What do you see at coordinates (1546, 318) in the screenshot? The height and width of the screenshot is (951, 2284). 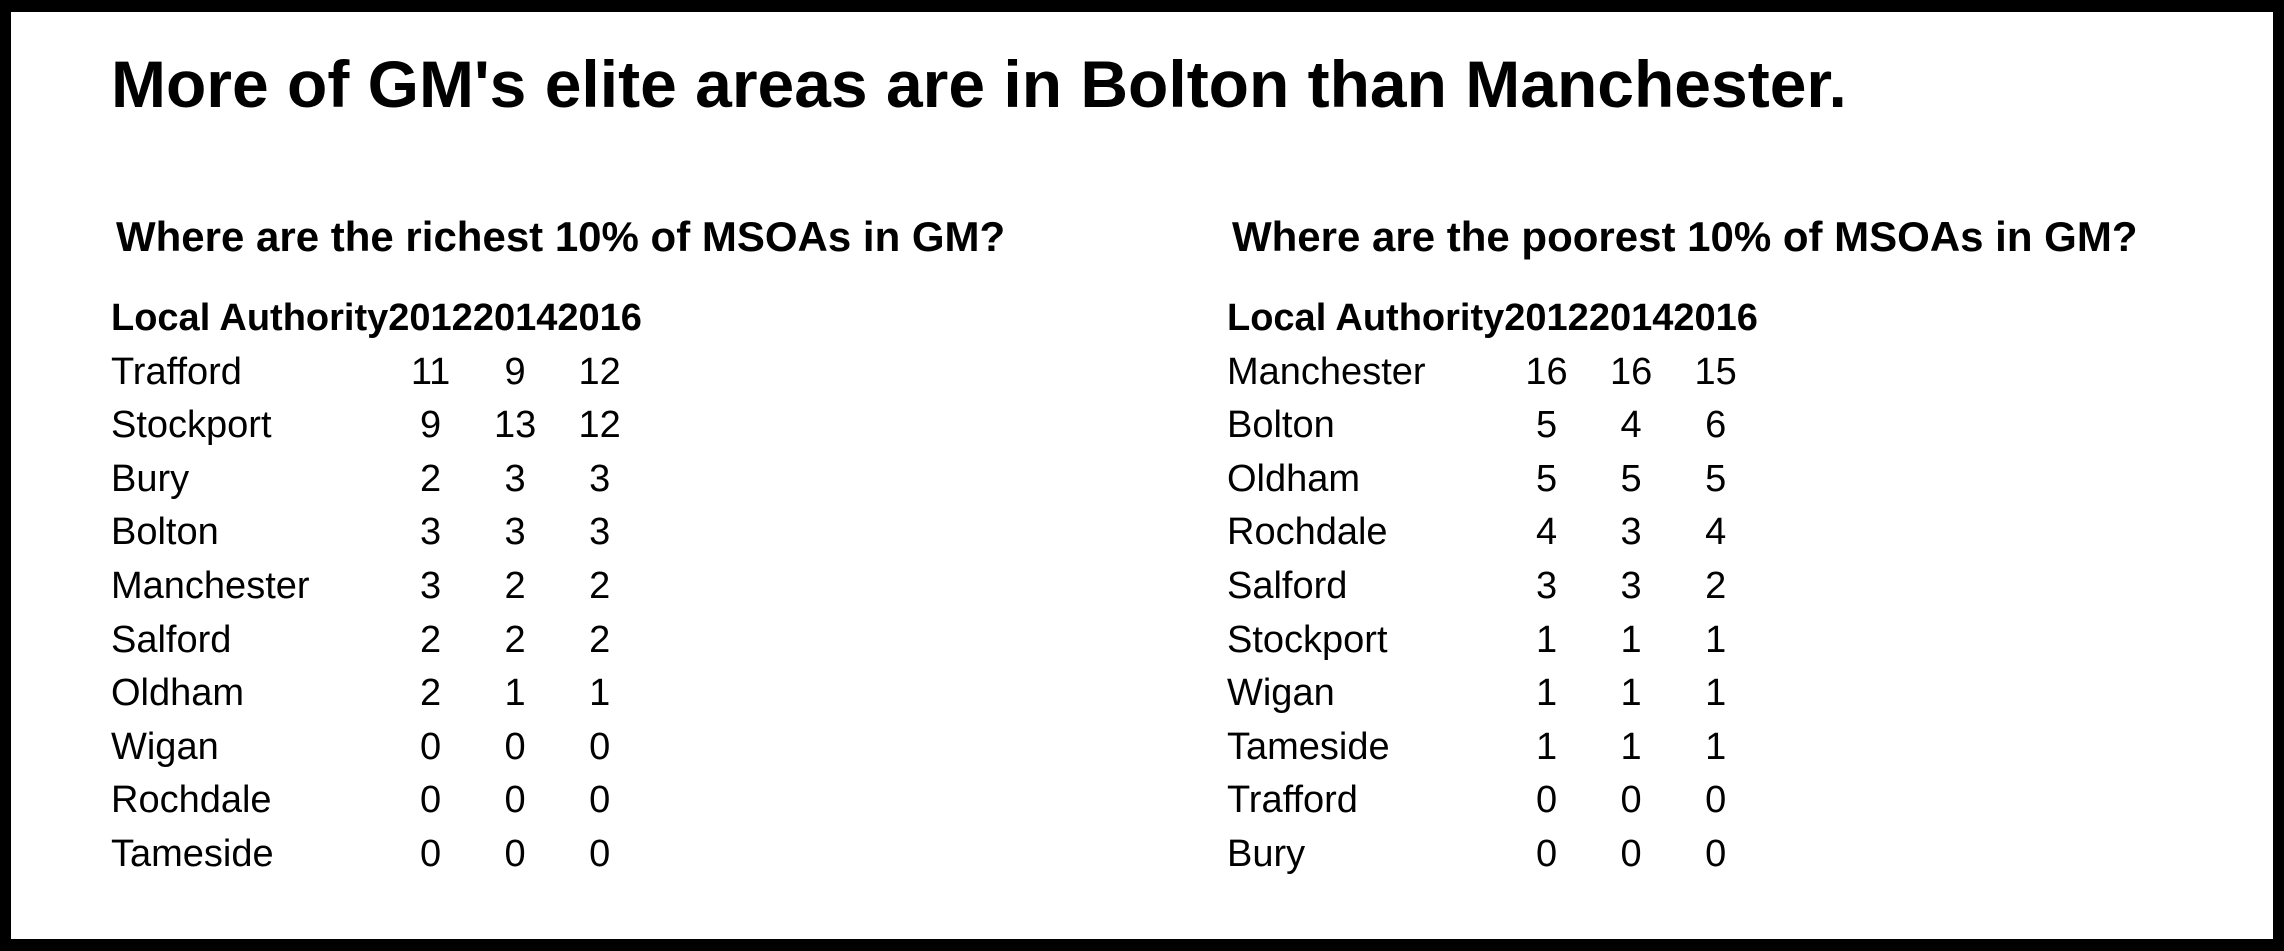 I see `column-header: 2012` at bounding box center [1546, 318].